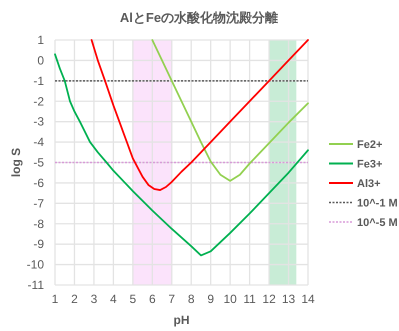 This screenshot has width=399, height=331. What do you see at coordinates (114, 299) in the screenshot?
I see `x-tick-label: 4` at bounding box center [114, 299].